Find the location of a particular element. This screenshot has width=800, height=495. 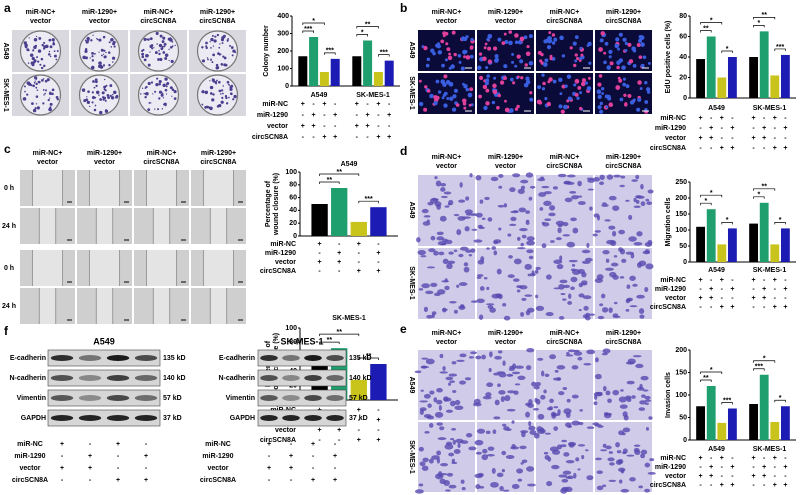

column-header: circSCN8A is located at coordinates (623, 342).